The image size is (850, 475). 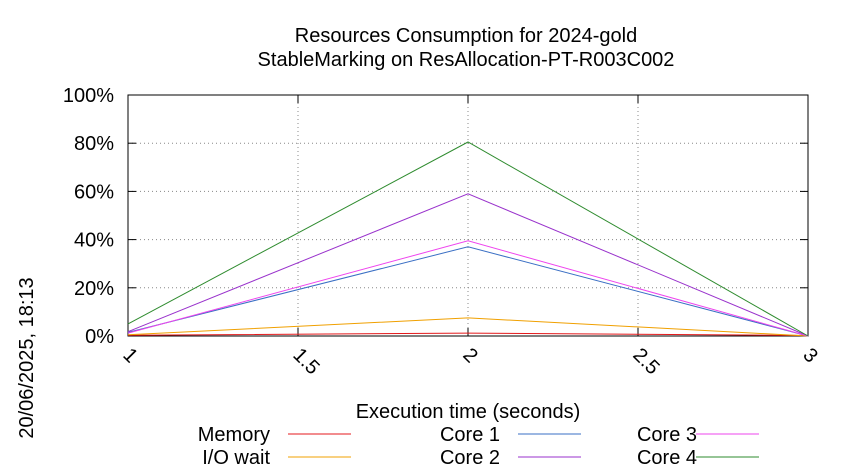 I want to click on x-tick-label: 2.5, so click(x=645, y=361).